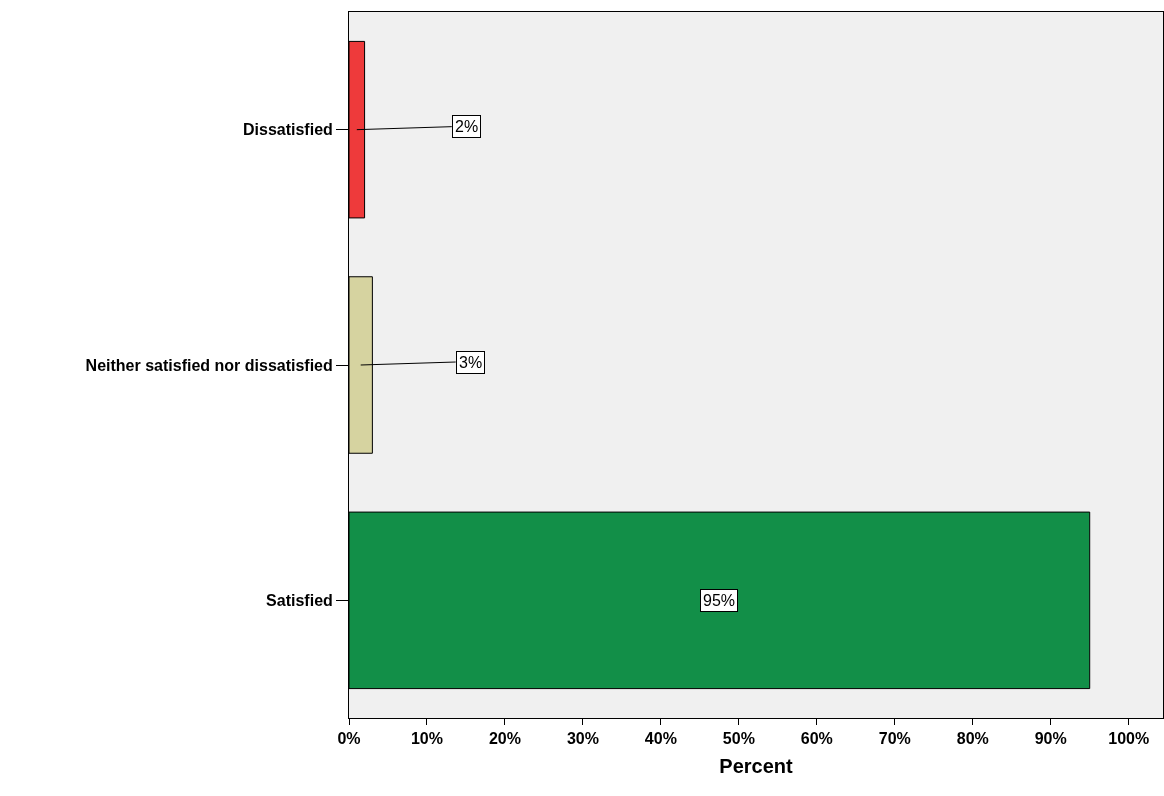 The image size is (1164, 796). I want to click on y-tick-label: Dissatisfied, so click(287, 130).